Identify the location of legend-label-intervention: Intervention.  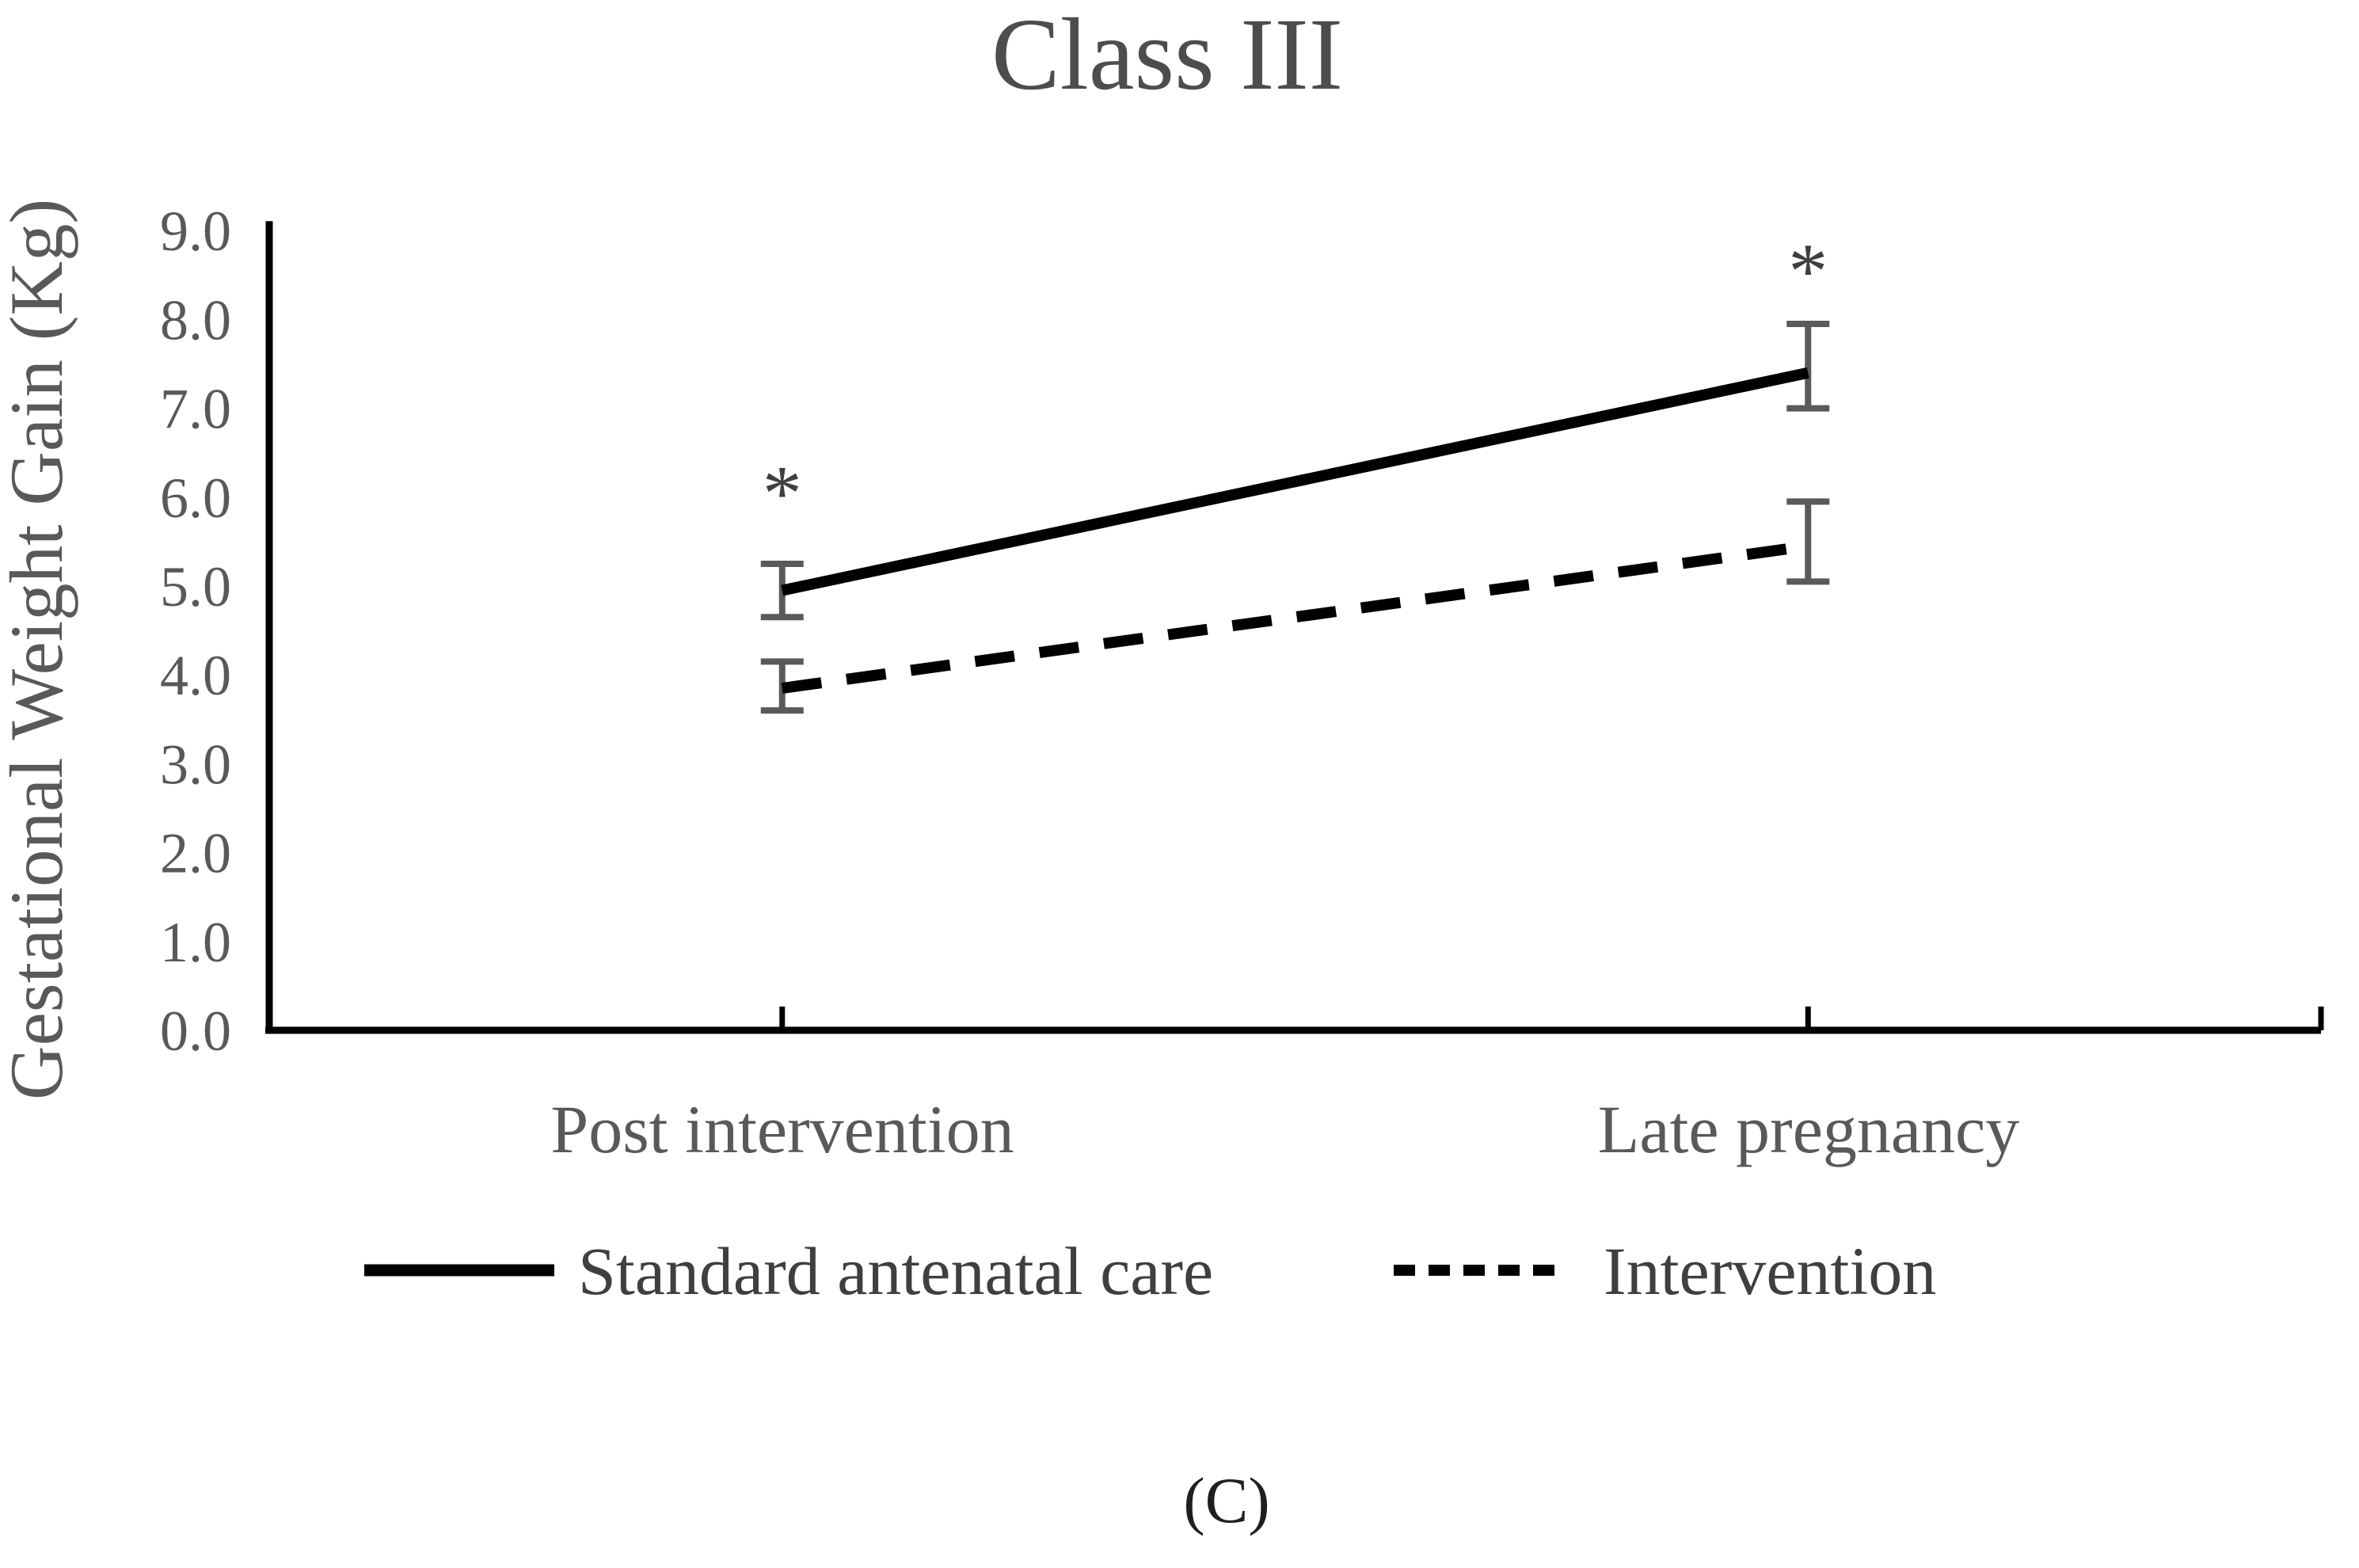
(1770, 1271).